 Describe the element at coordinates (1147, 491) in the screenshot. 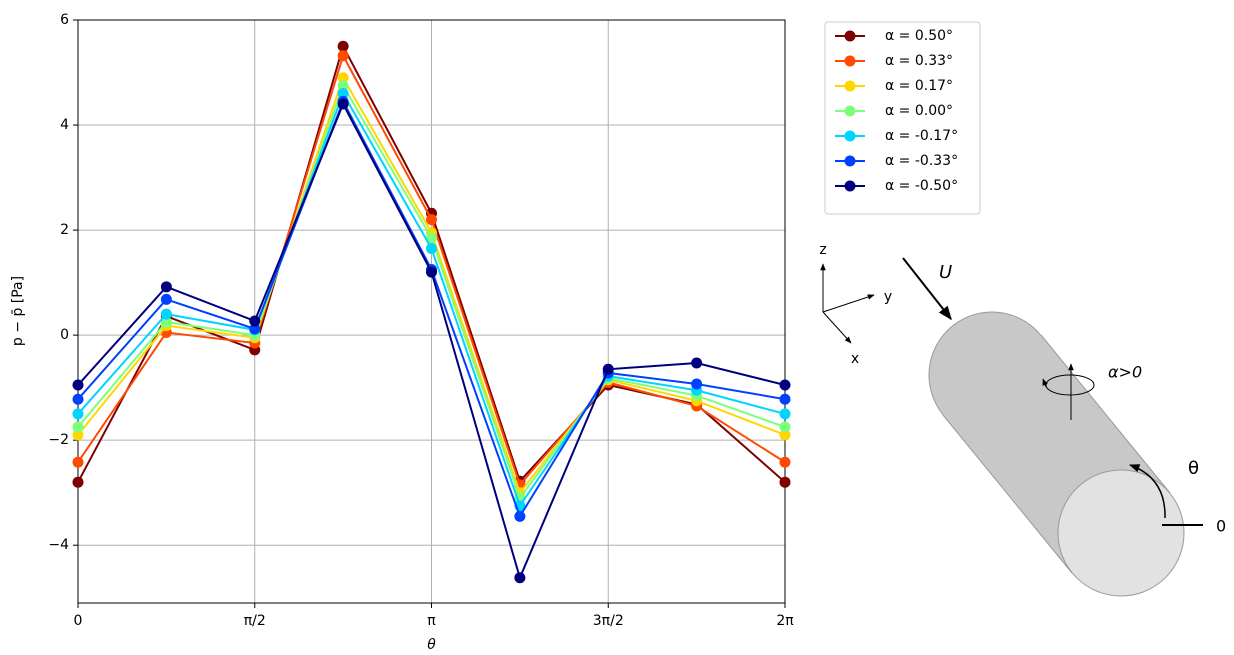

I see `angle-arrow` at that location.